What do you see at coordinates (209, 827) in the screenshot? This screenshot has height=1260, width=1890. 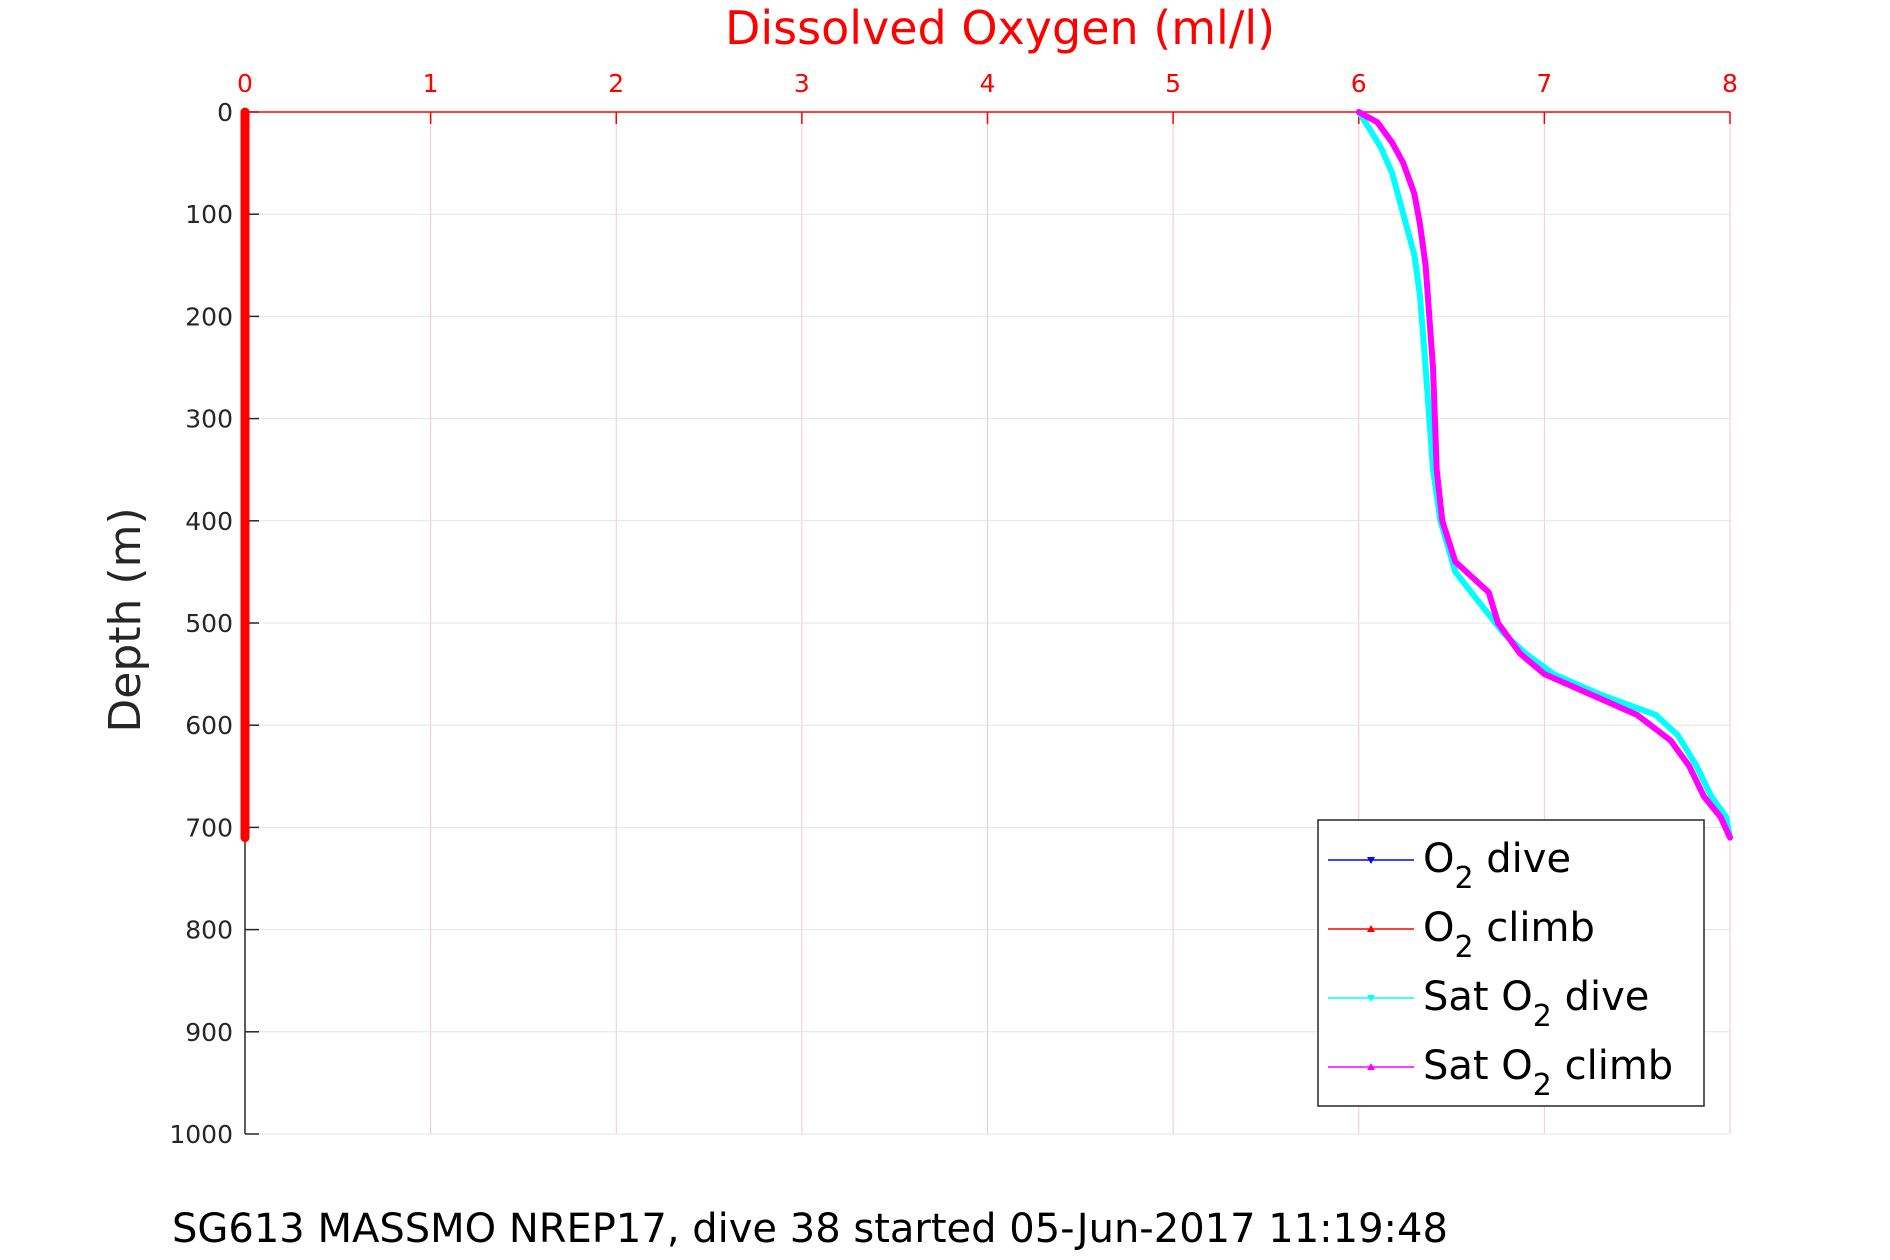 I see `y-tick-label: 700` at bounding box center [209, 827].